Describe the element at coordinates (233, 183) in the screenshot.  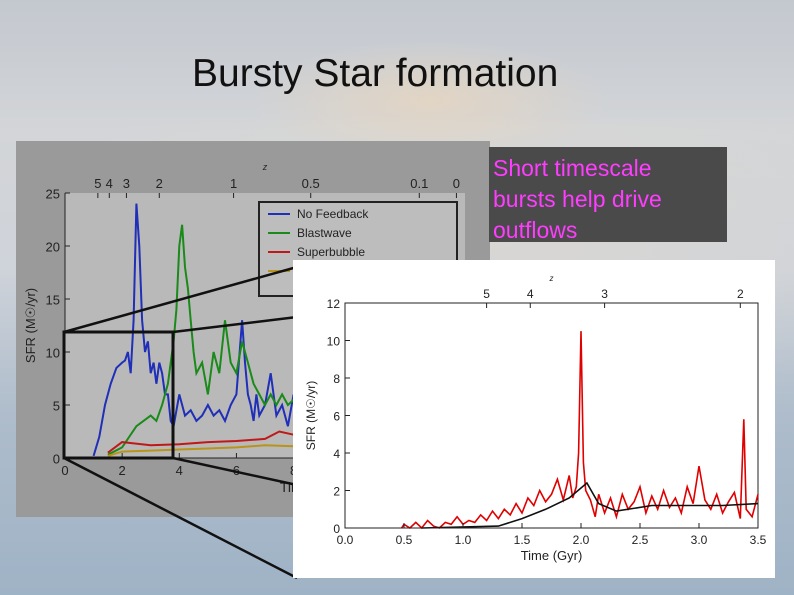
I see `top-tick-label: 1` at that location.